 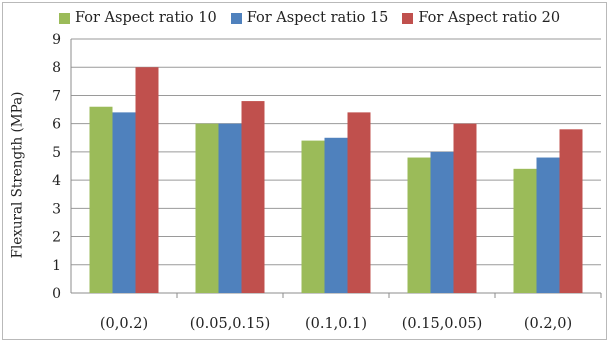 I want to click on y-tick-label: 5, so click(x=56, y=153).